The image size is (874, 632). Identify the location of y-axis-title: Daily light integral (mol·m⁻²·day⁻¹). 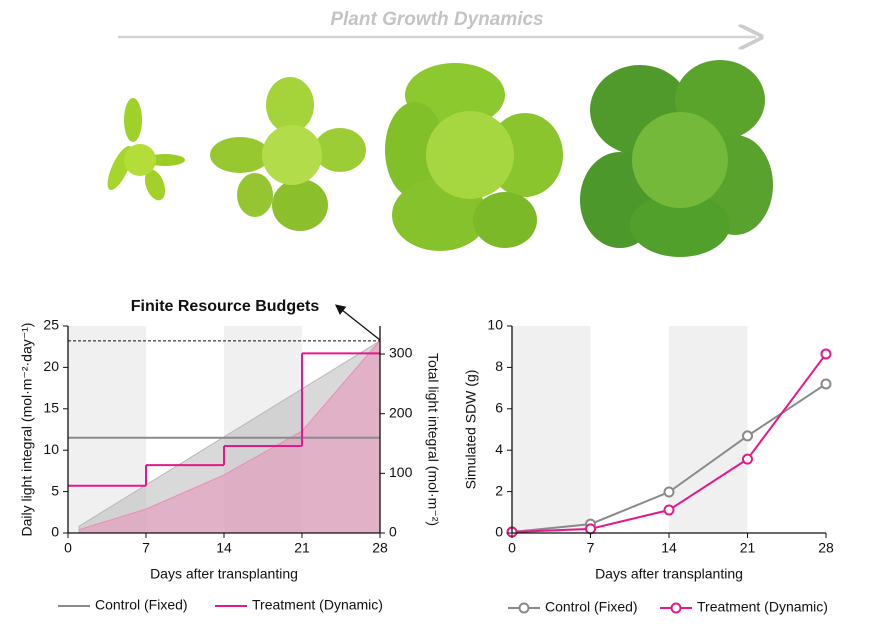
(27, 430).